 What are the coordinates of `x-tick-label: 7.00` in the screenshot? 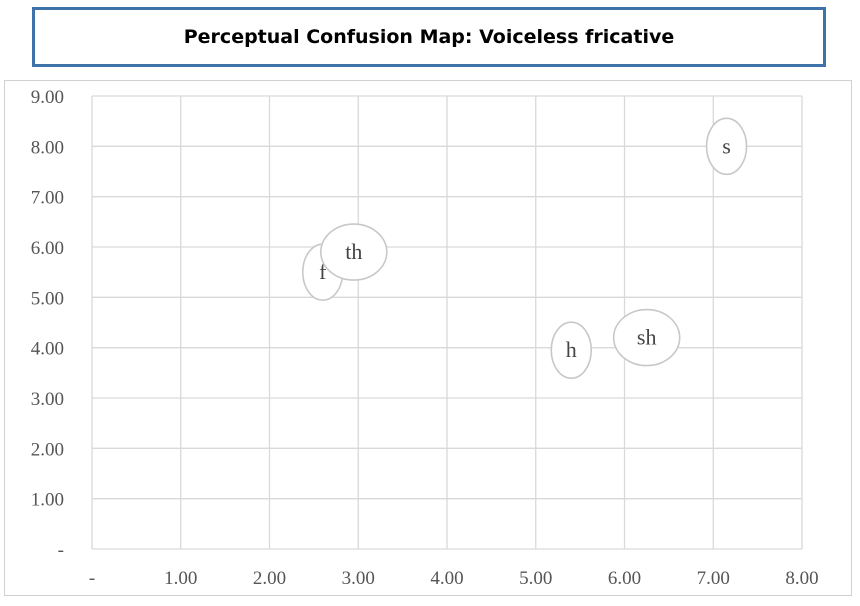 It's located at (713, 578).